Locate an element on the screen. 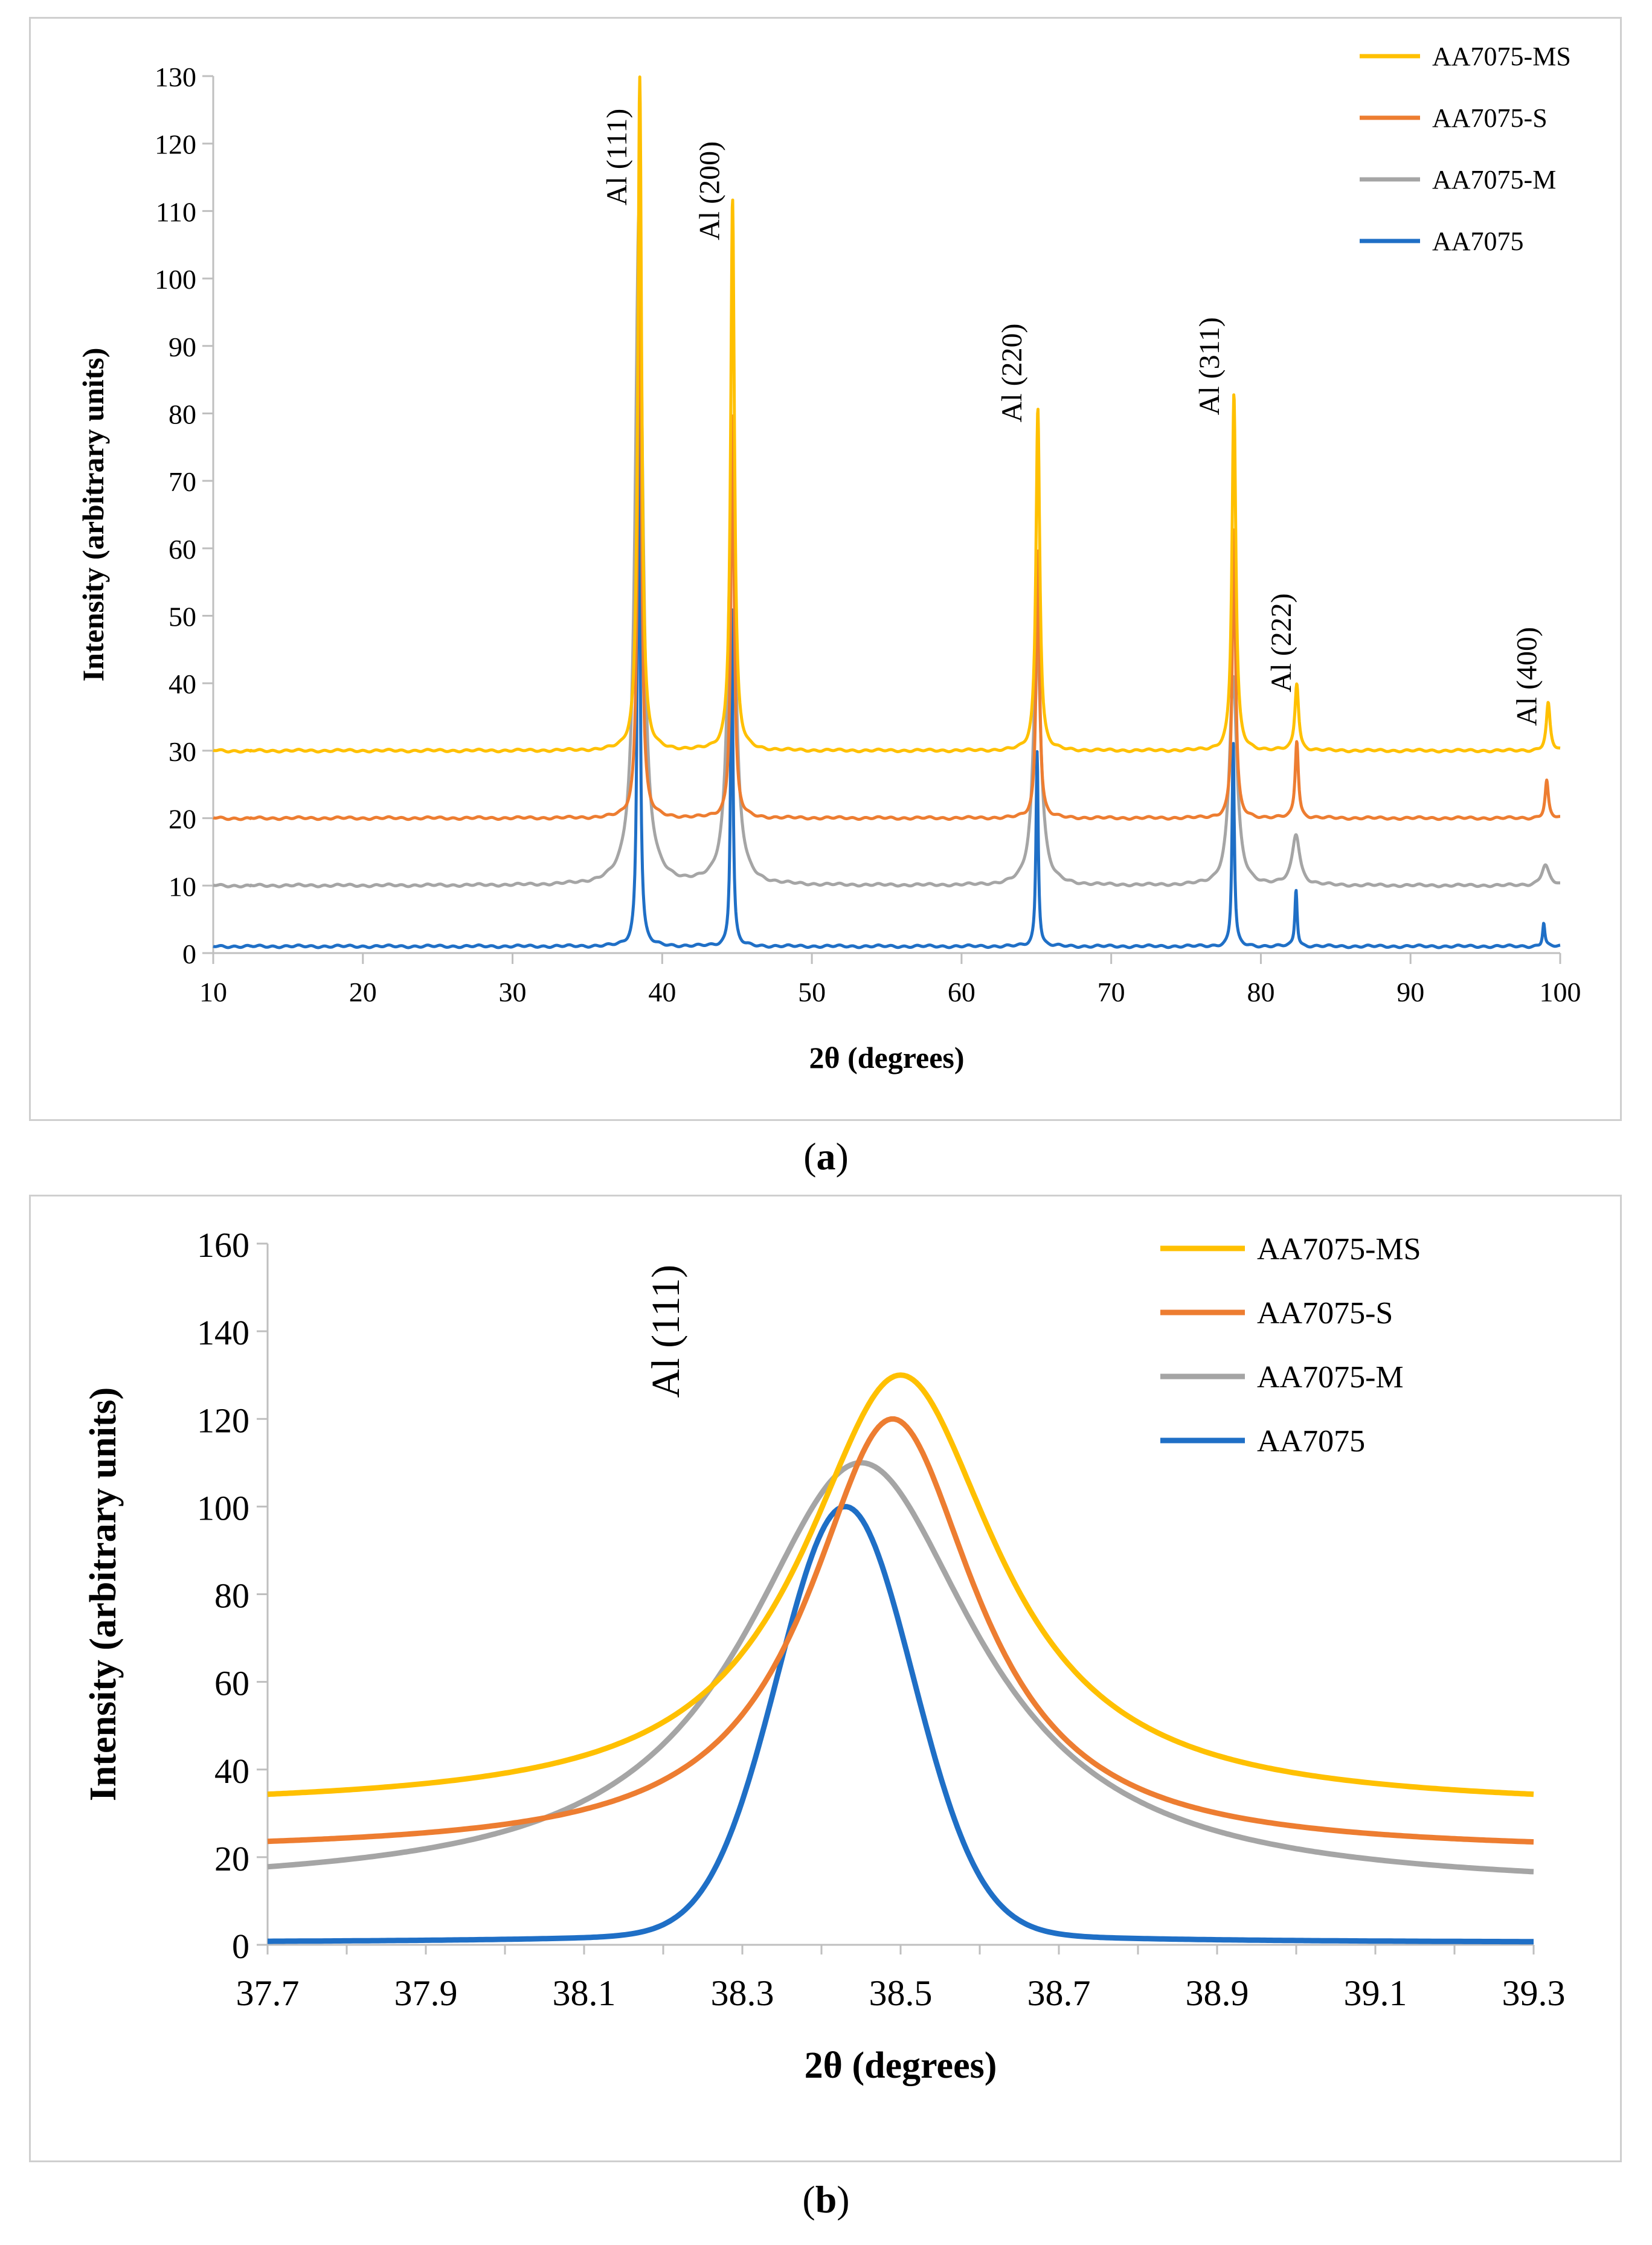 Image resolution: width=1652 pixels, height=2245 pixels. y-tick-label: 130 is located at coordinates (175, 77).